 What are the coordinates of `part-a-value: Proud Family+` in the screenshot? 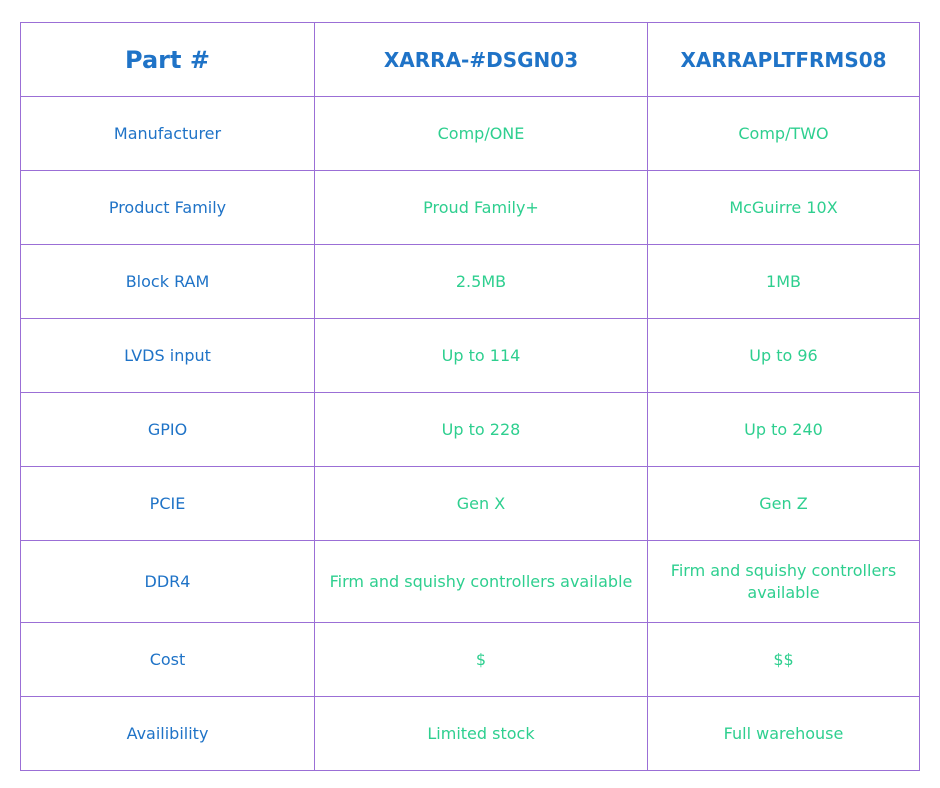 It's located at (481, 207).